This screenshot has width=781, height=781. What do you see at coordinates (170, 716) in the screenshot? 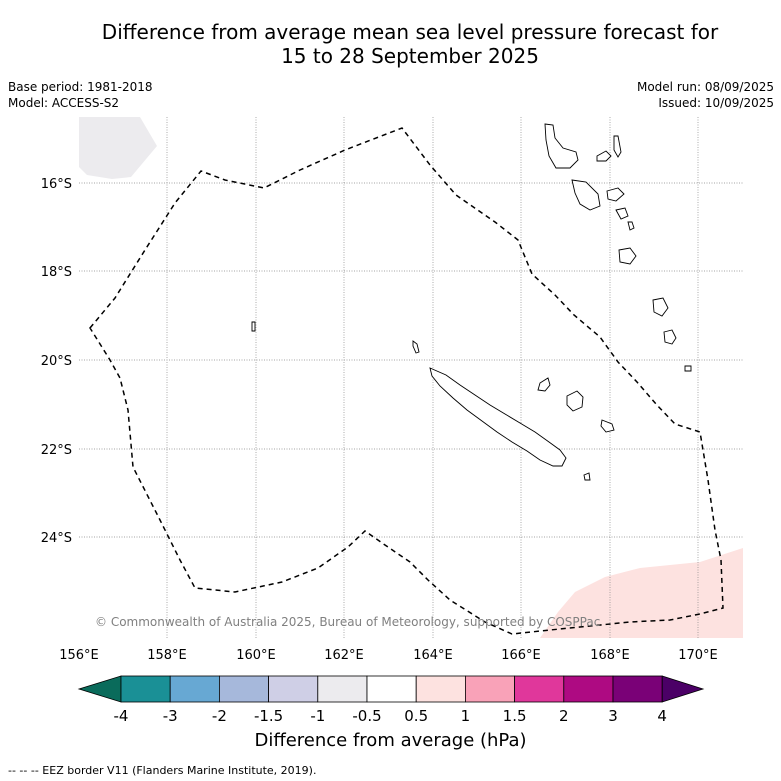
I see `colorbar-tick-label: -3` at bounding box center [170, 716].